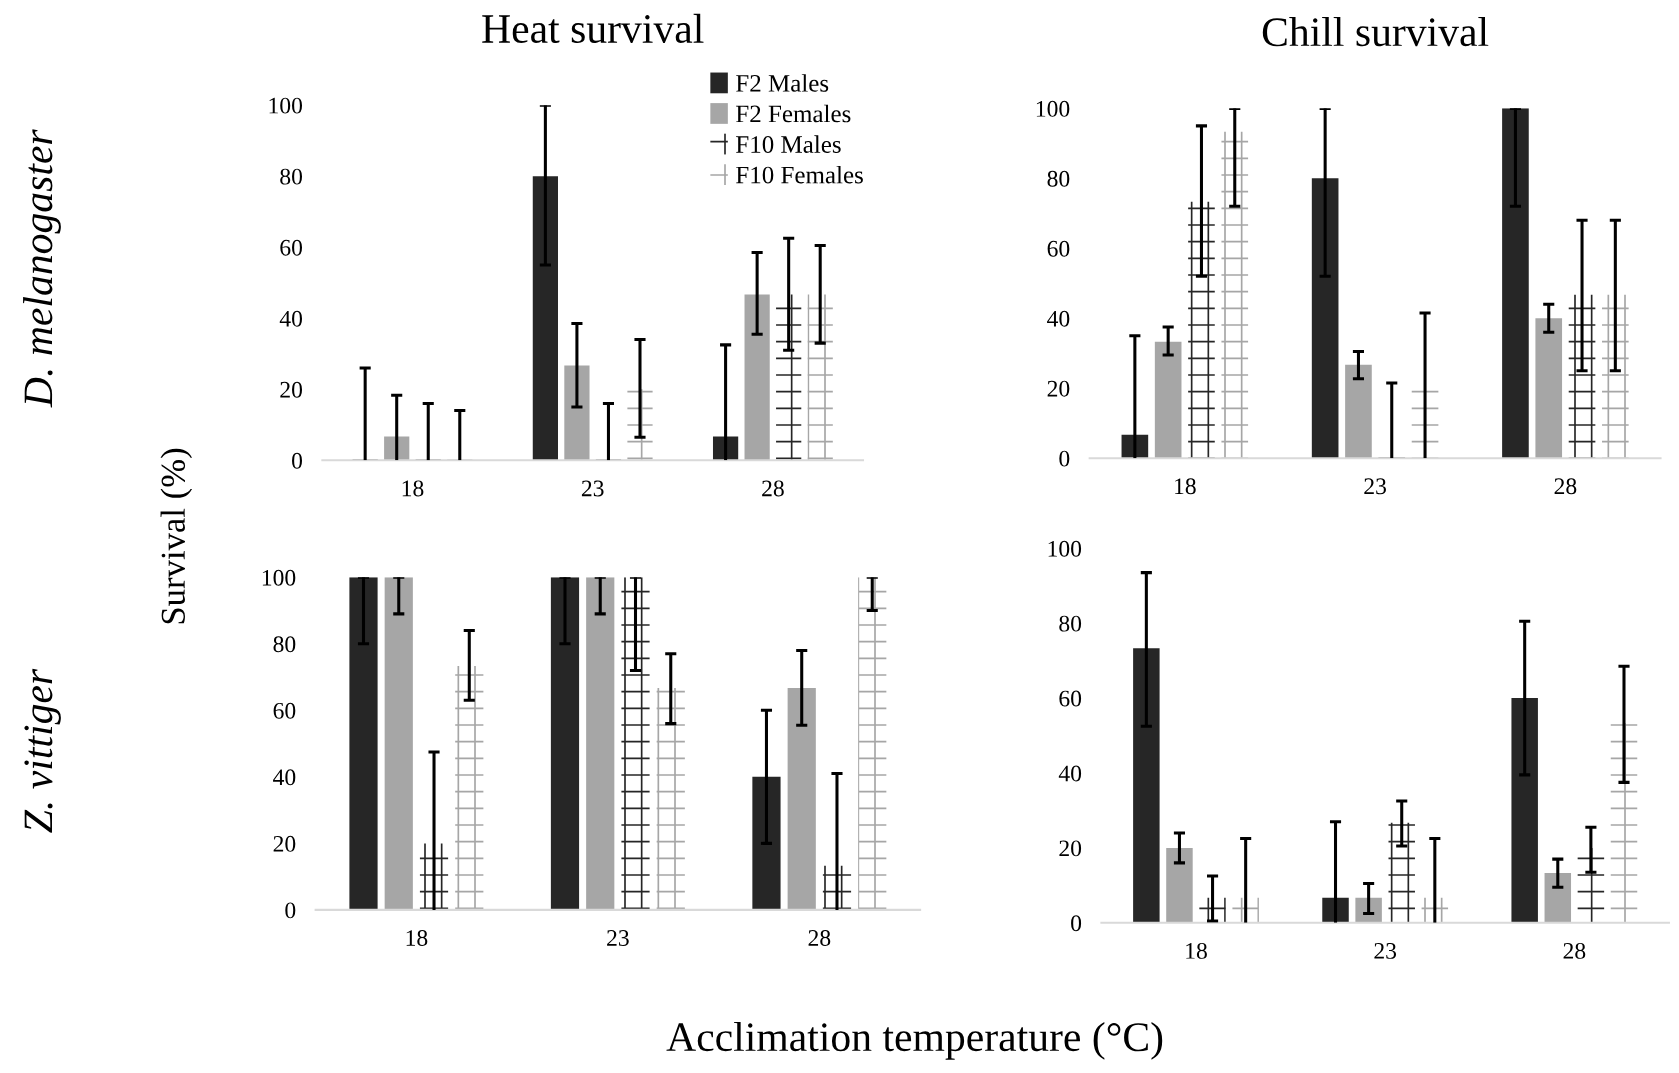 This screenshot has height=1073, width=1679. Describe the element at coordinates (1375, 31) in the screenshot. I see `chart-title: Chill survival` at that location.